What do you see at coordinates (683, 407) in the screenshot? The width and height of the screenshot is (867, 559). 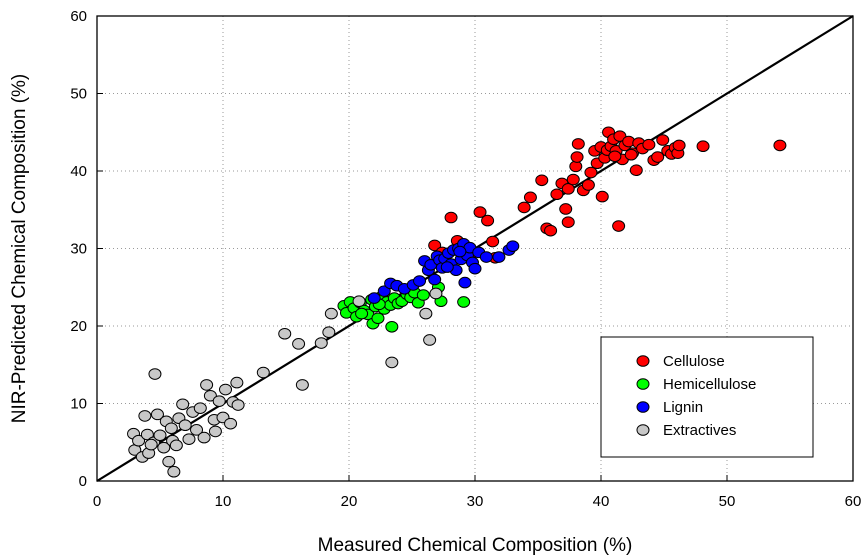 I see `legend-label-lignin: Lignin` at bounding box center [683, 407].